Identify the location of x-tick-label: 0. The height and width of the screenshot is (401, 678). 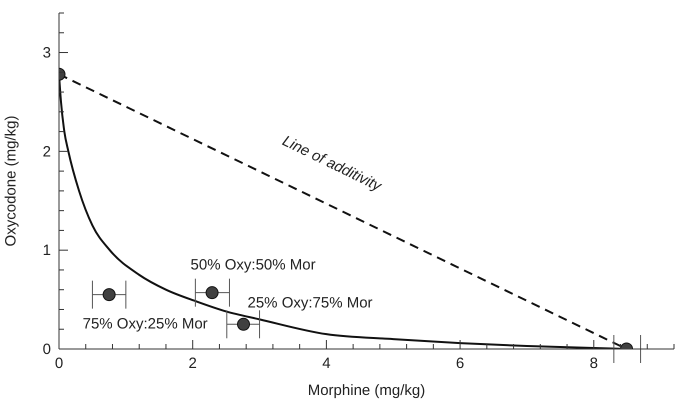
(59, 363).